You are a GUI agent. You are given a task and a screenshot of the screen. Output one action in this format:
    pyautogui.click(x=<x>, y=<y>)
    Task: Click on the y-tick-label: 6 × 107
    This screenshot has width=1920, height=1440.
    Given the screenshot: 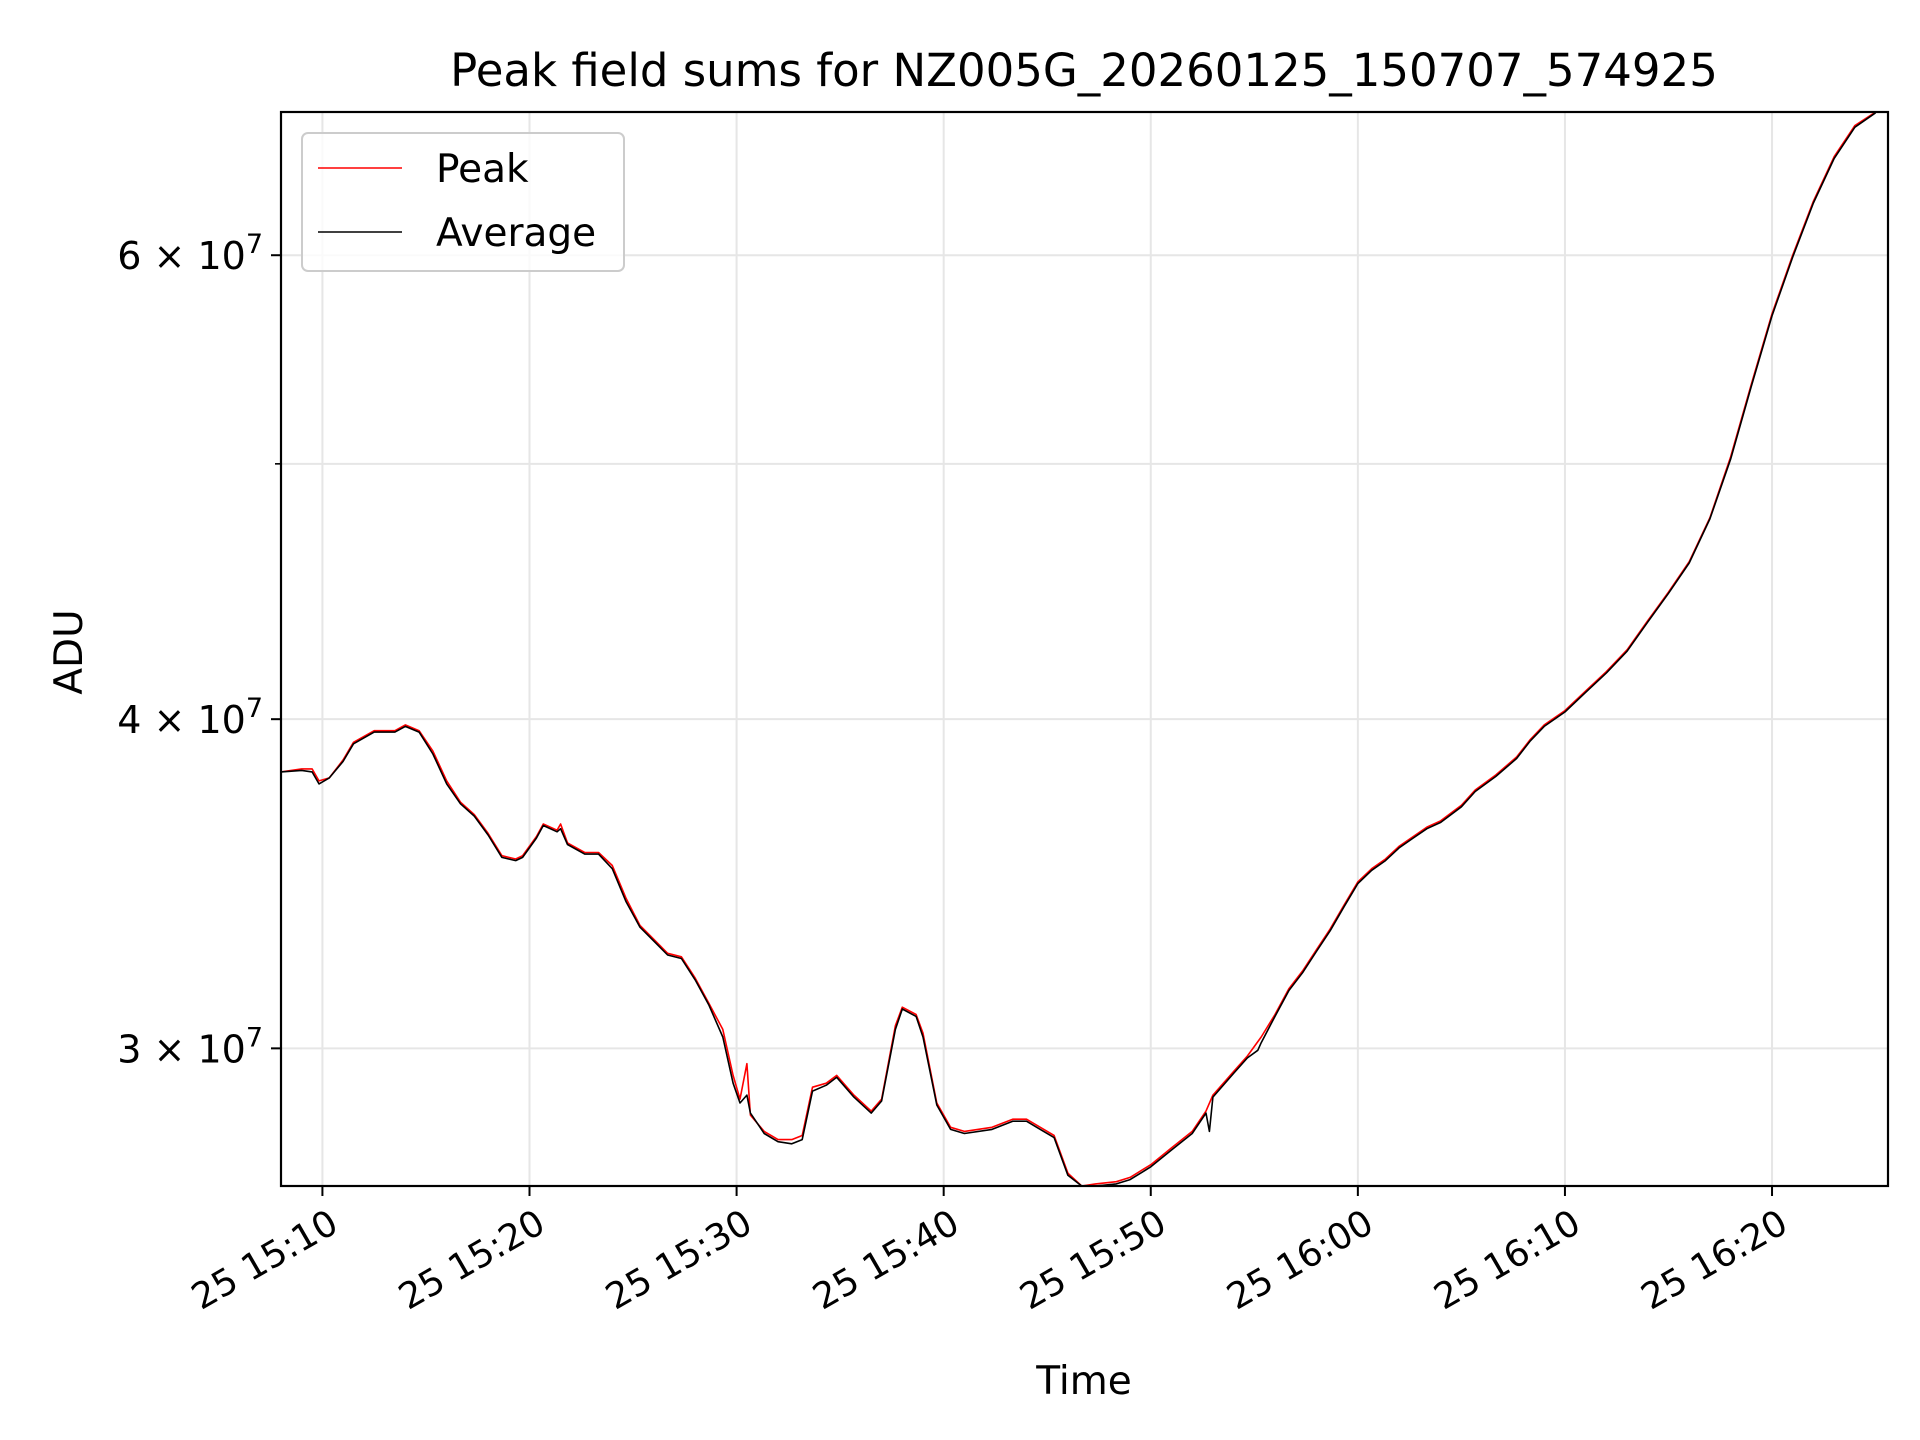 What is the action you would take?
    pyautogui.click(x=190, y=253)
    